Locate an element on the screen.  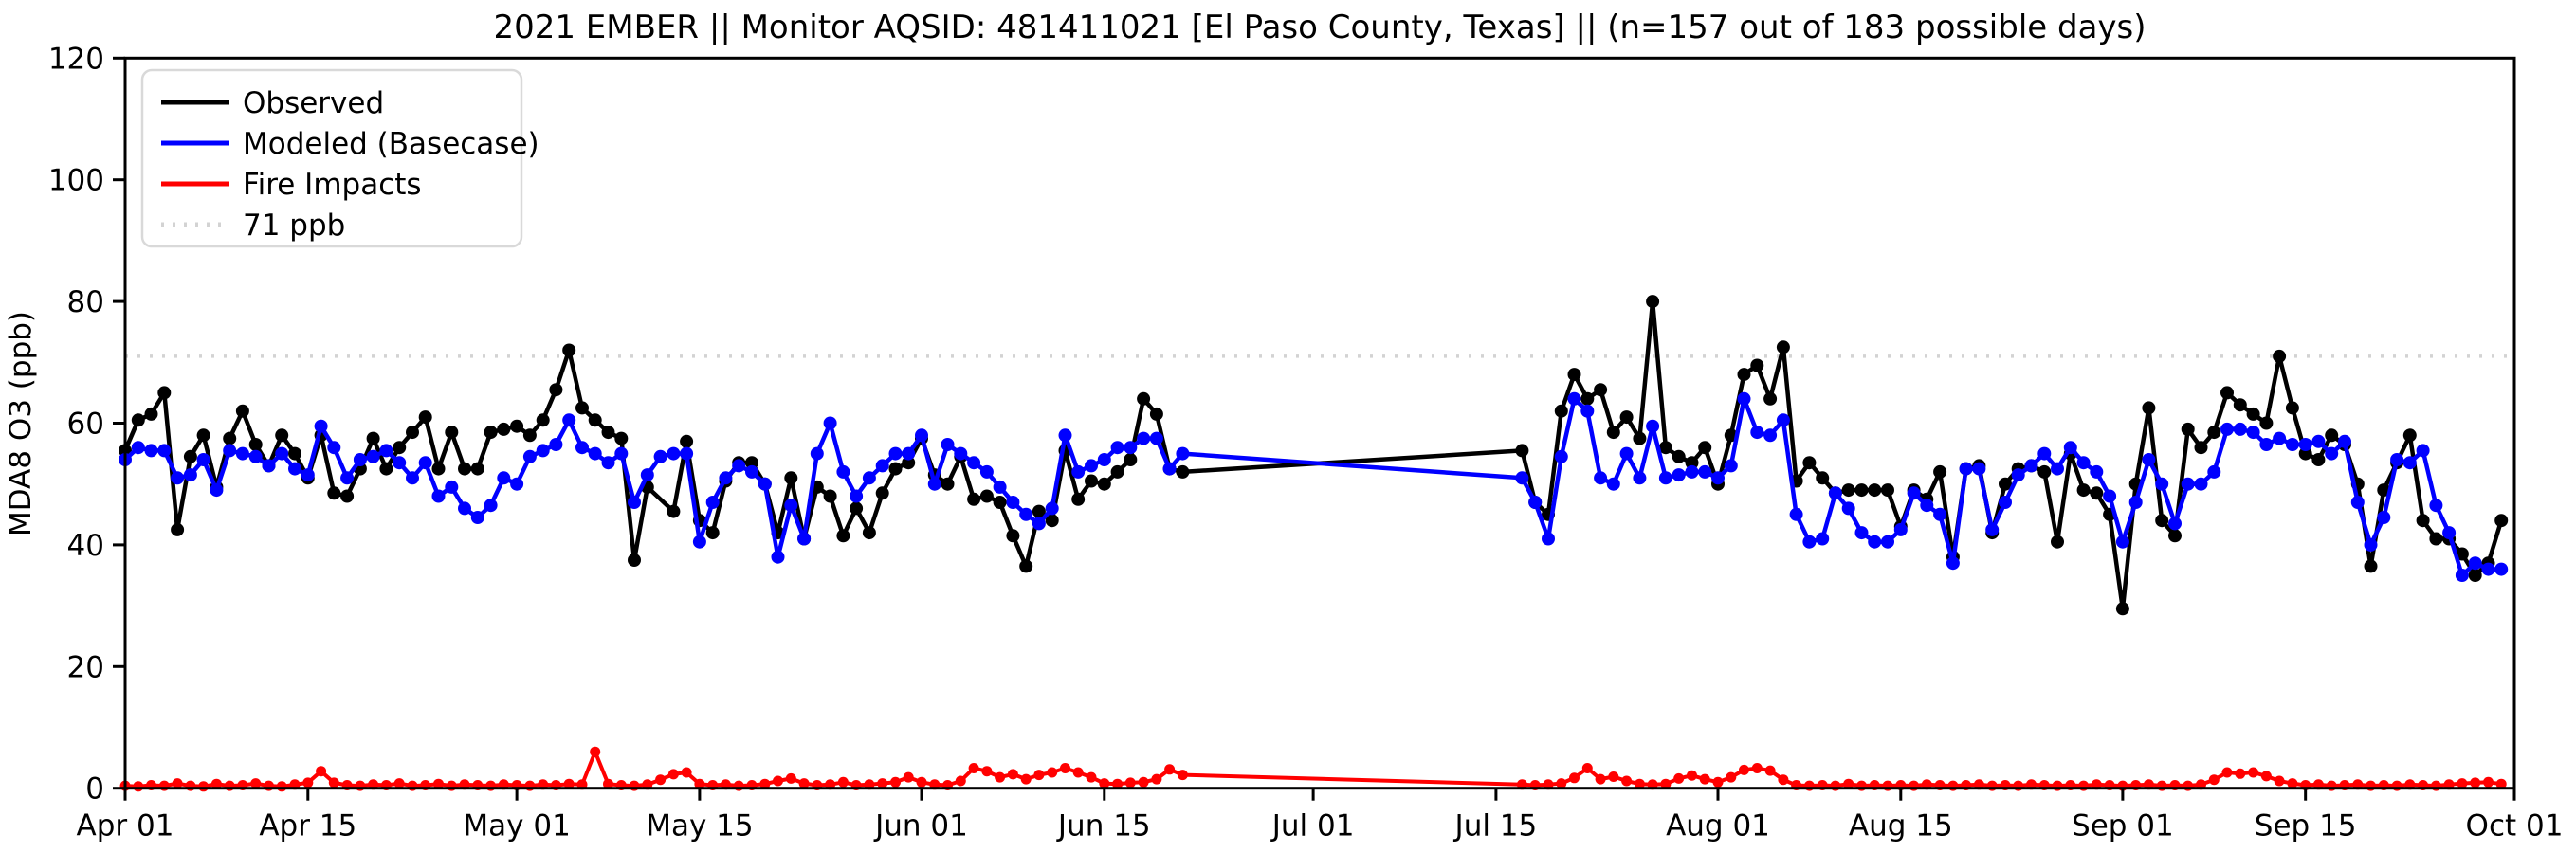
legend-label-71-ppb: 71 ppb is located at coordinates (294, 226).